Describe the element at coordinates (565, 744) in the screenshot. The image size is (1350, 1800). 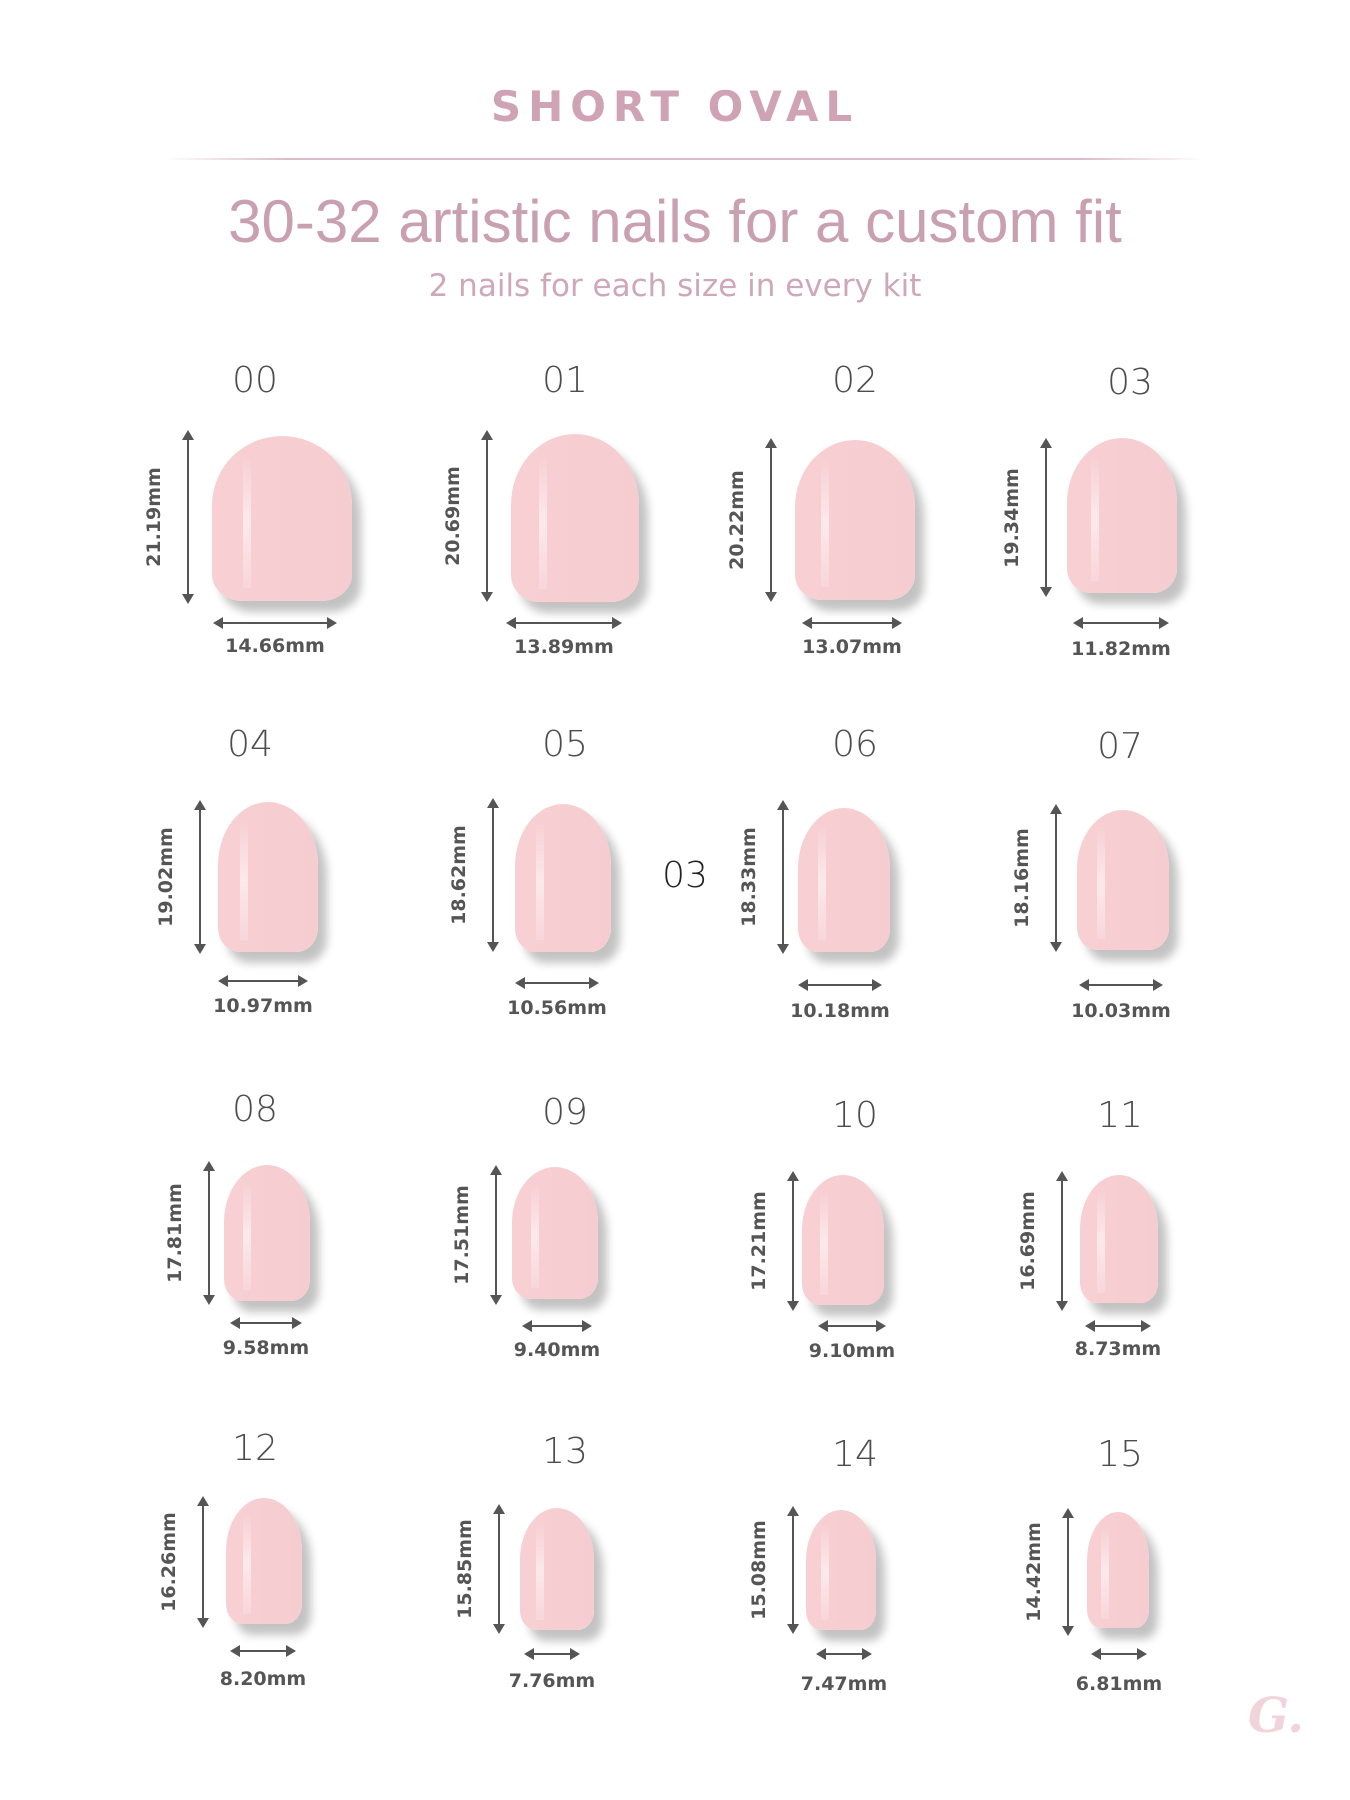
I see `size-number: 05` at that location.